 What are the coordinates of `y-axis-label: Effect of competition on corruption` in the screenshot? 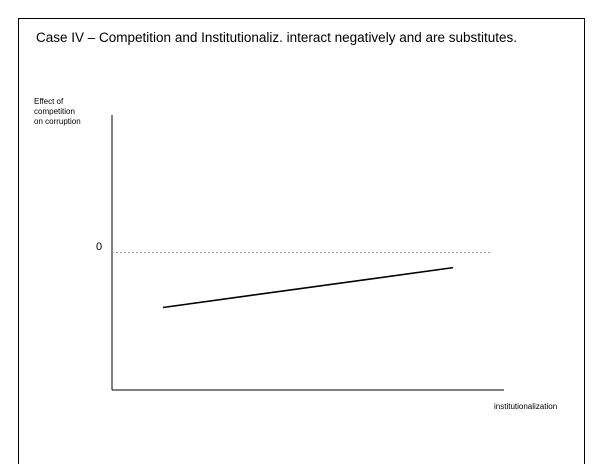 It's located at (57, 111).